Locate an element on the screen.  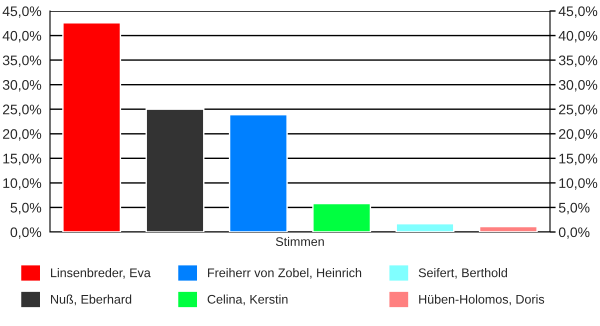
x-tick-label: Stimmen is located at coordinates (300, 241).